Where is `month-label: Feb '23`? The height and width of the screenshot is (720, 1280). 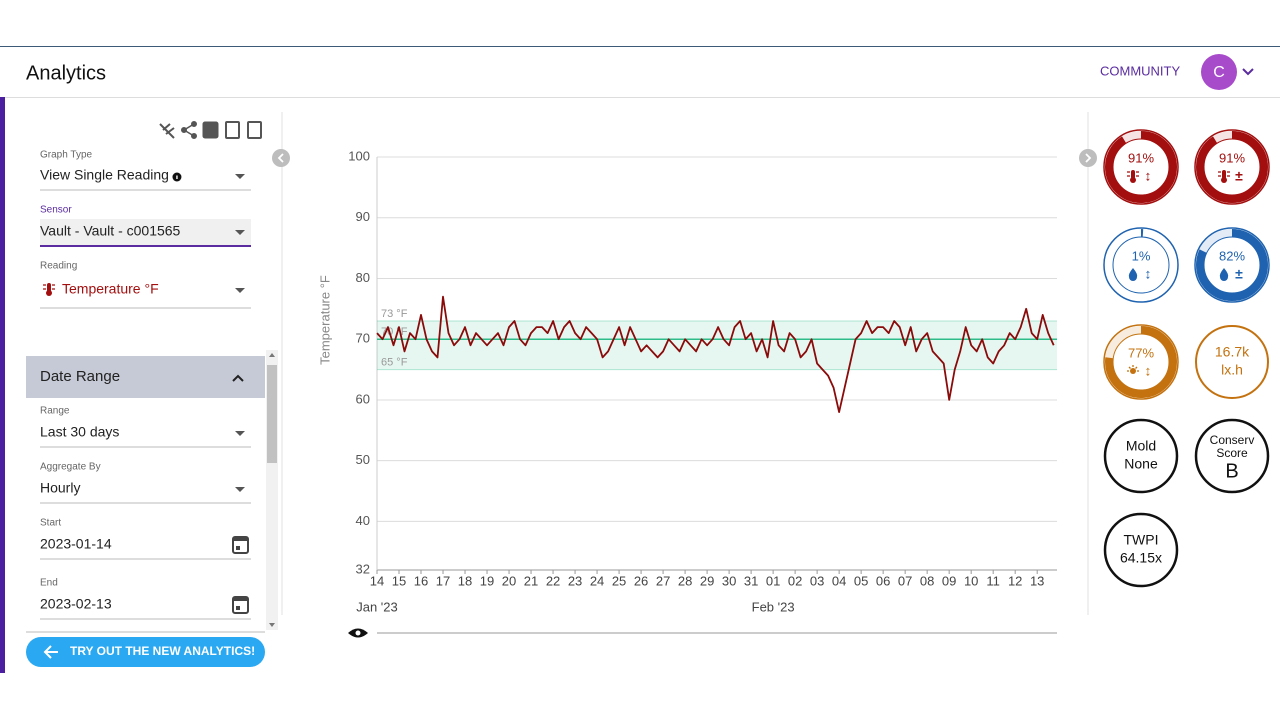
month-label: Feb '23 is located at coordinates (773, 606).